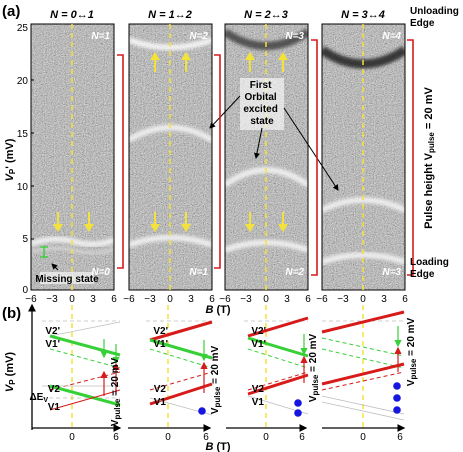  What do you see at coordinates (38, 398) in the screenshot?
I see `delta-ev-label: ΔEV` at bounding box center [38, 398].